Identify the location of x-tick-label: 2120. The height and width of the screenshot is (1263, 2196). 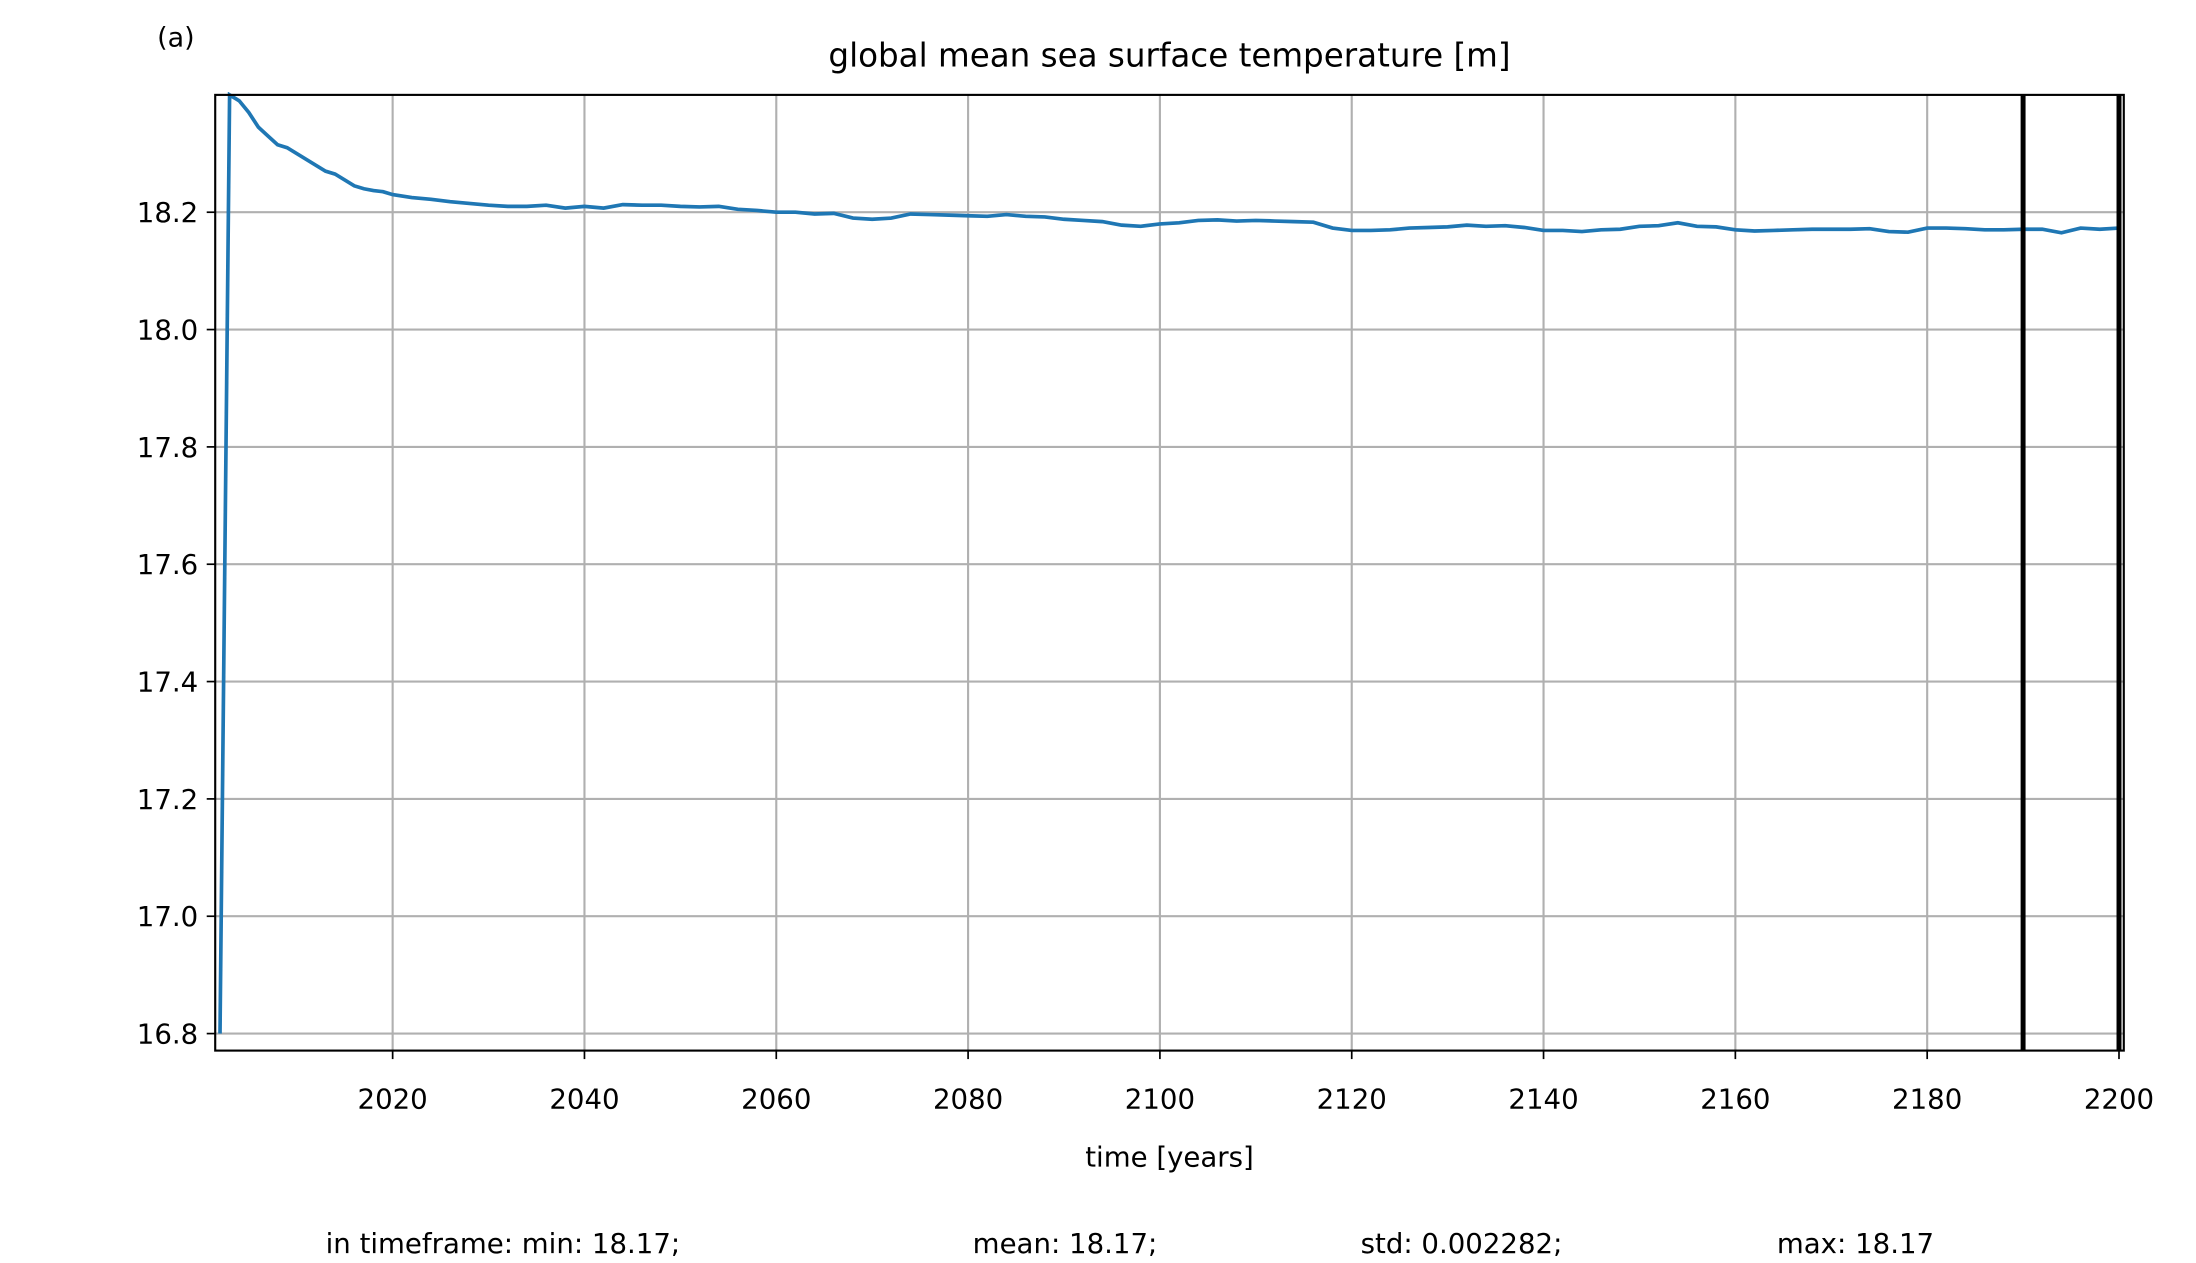
(1352, 1099).